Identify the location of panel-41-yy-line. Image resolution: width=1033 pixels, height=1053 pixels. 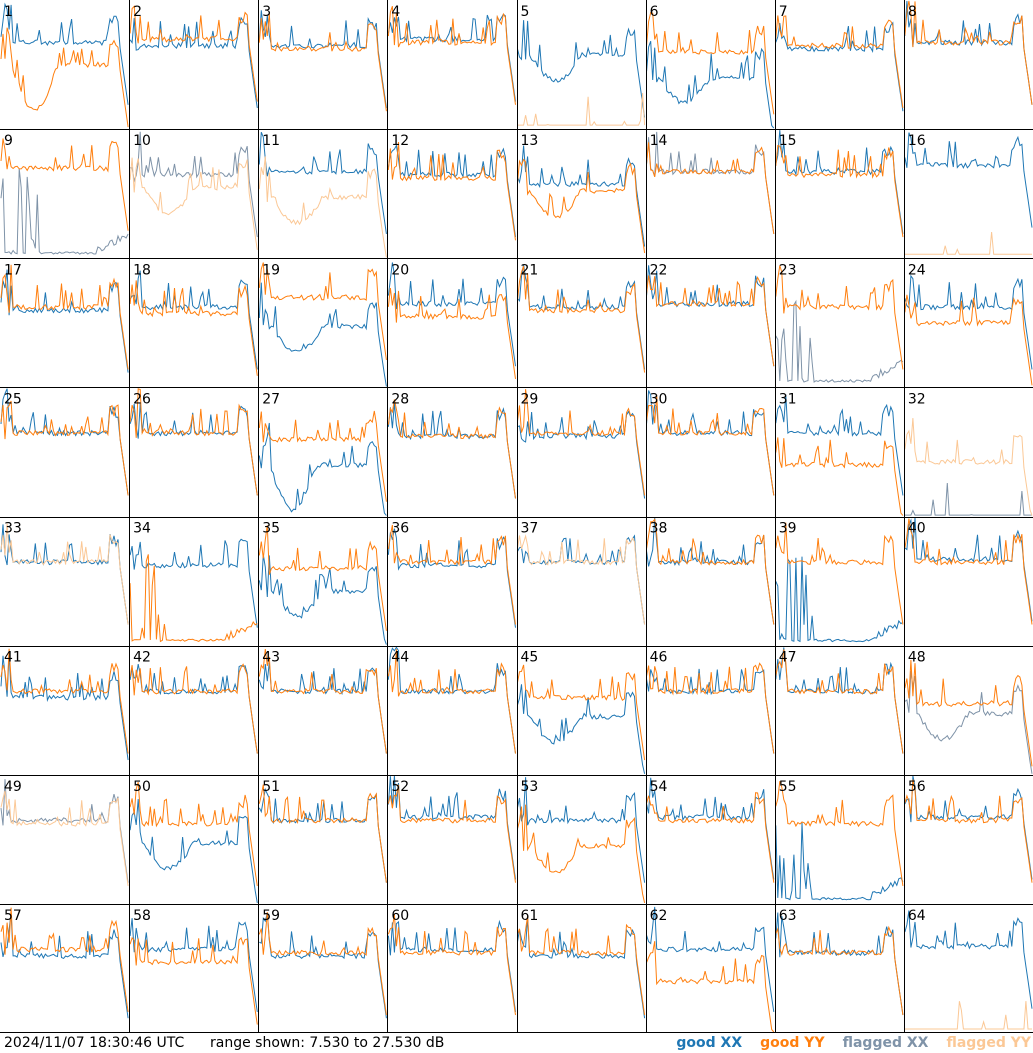
(64, 701).